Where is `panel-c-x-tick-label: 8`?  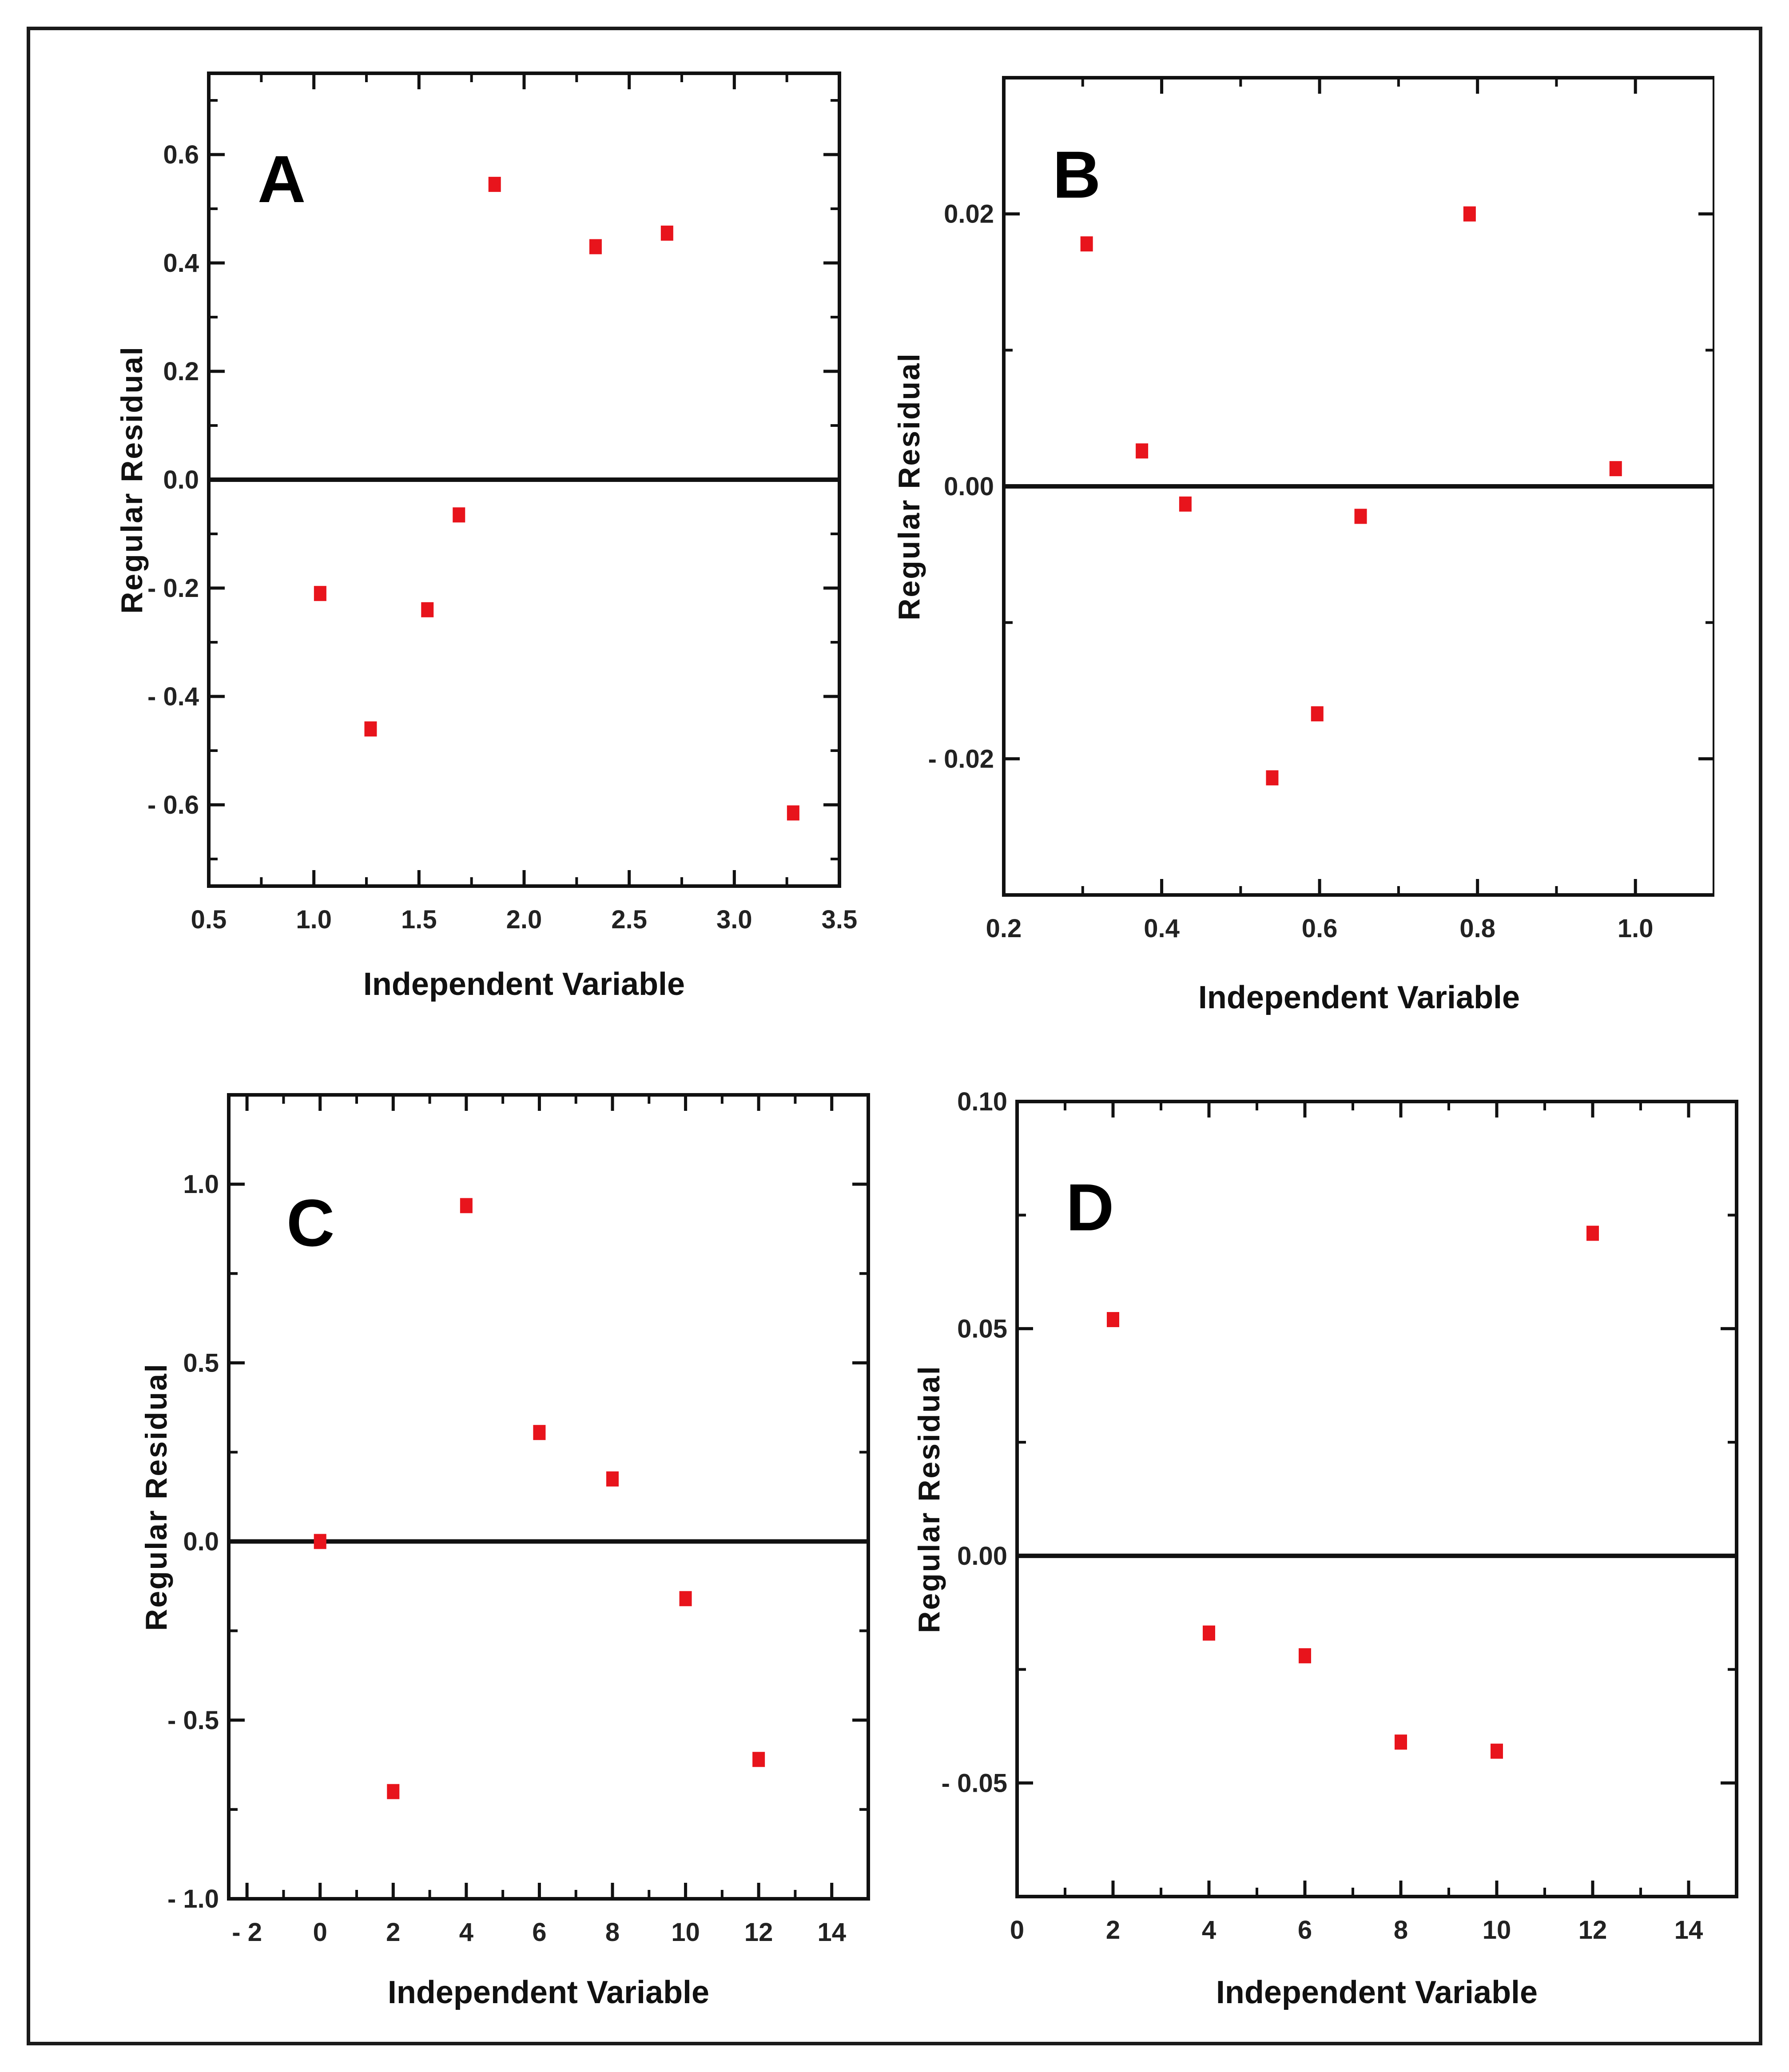 panel-c-x-tick-label: 8 is located at coordinates (612, 1932).